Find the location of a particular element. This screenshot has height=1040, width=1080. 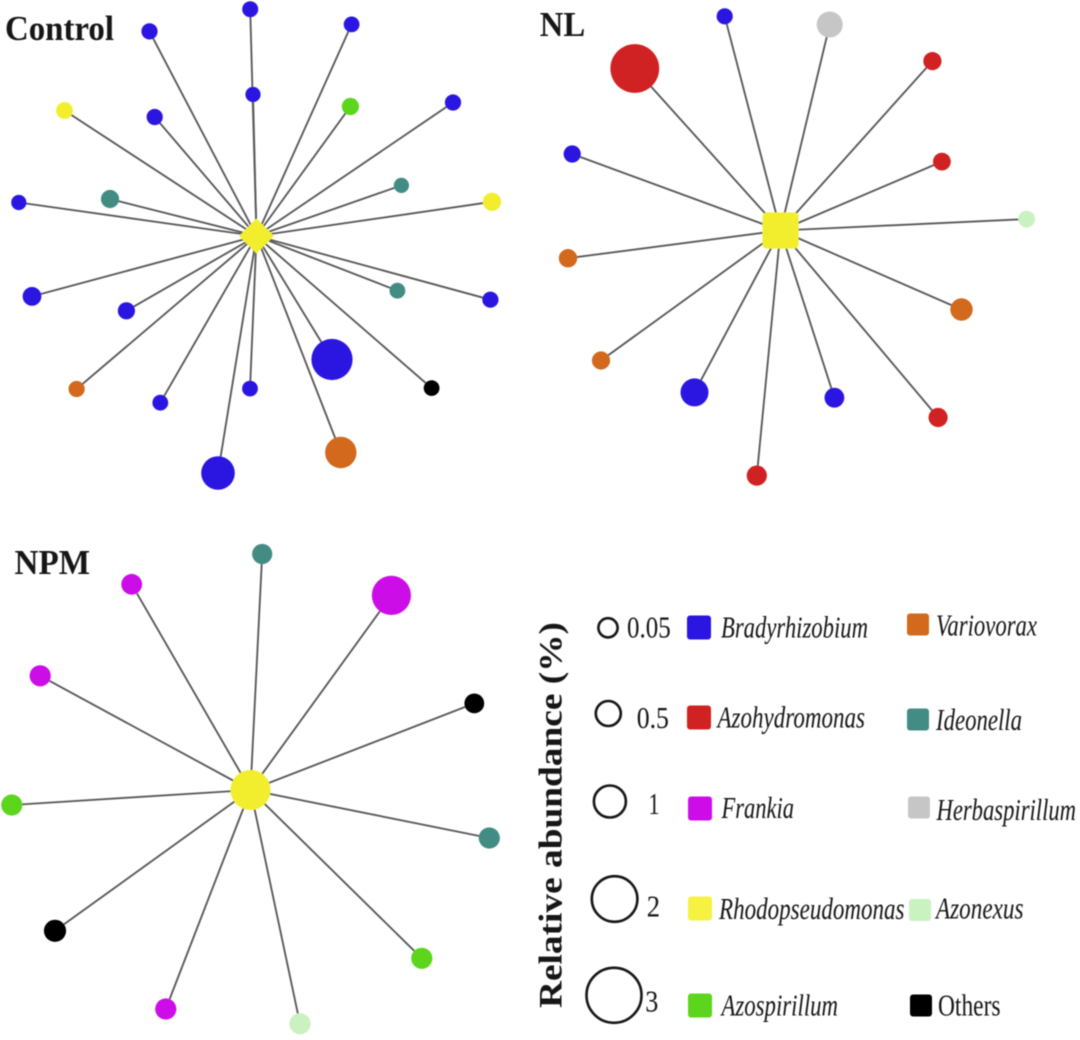

svg-text: 0.5 is located at coordinates (653, 717).